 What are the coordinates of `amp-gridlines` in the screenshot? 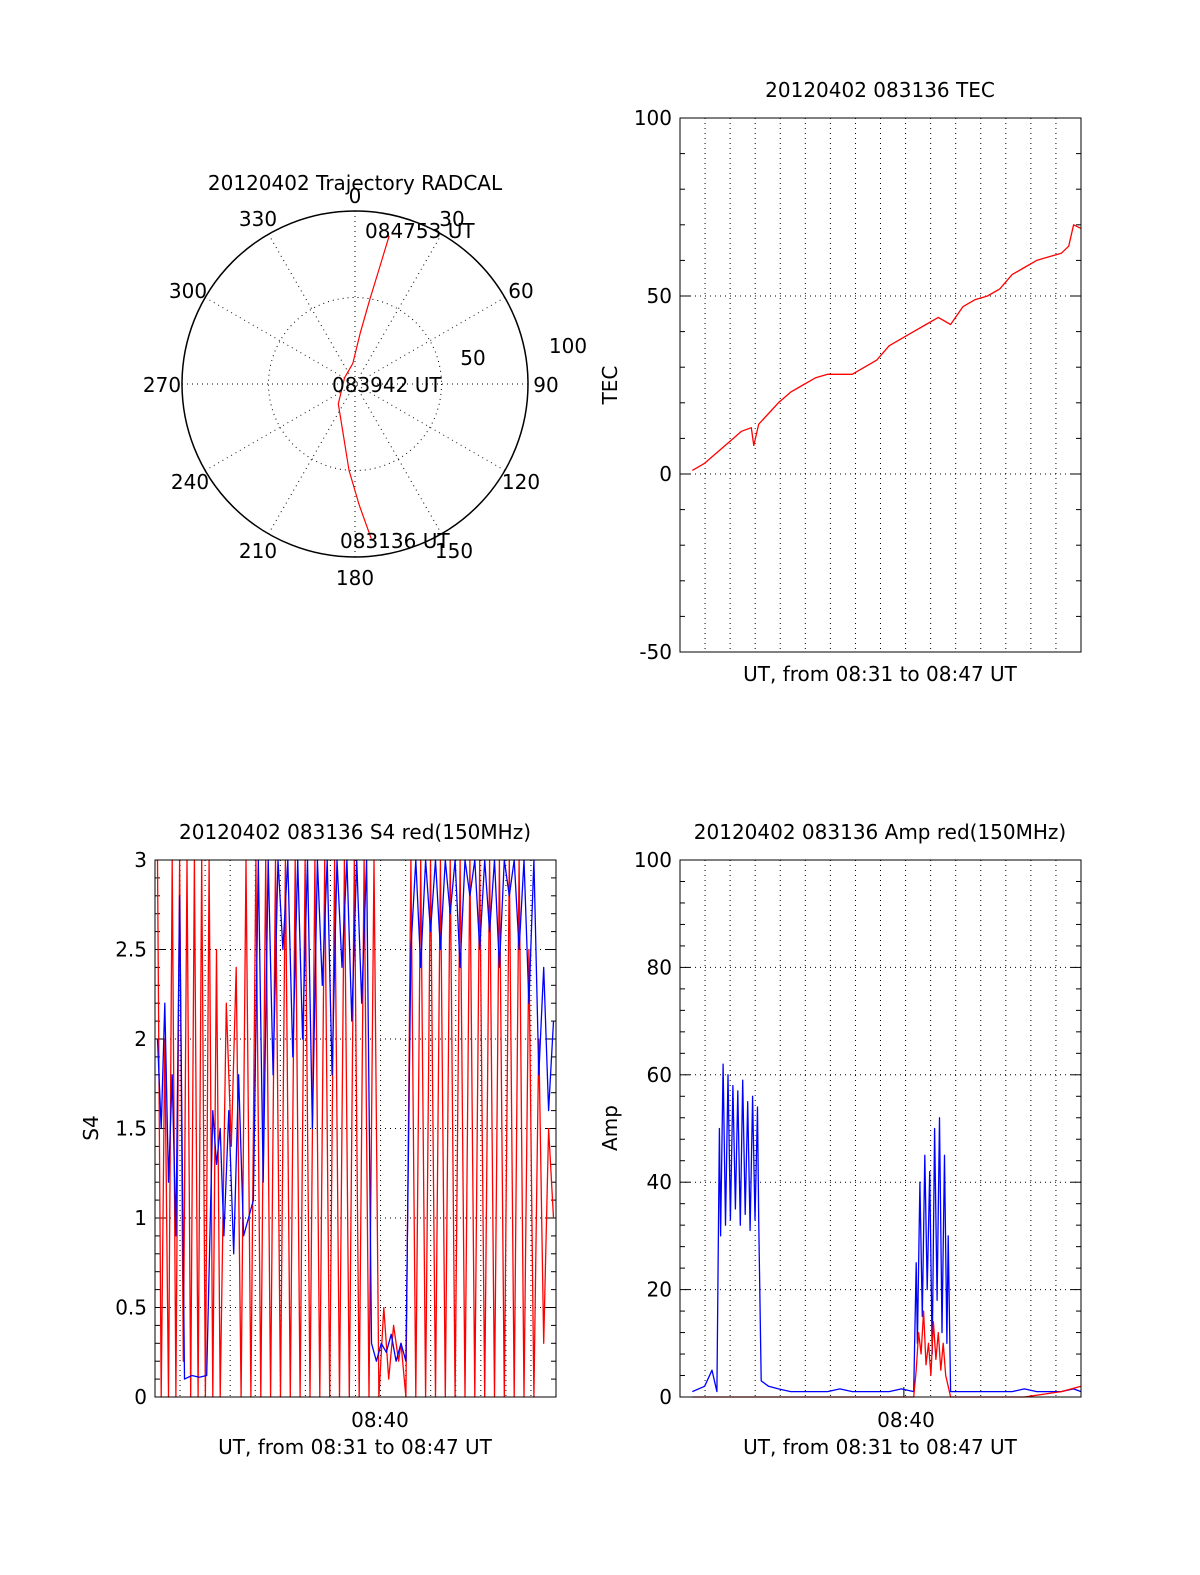 It's located at (880, 1128).